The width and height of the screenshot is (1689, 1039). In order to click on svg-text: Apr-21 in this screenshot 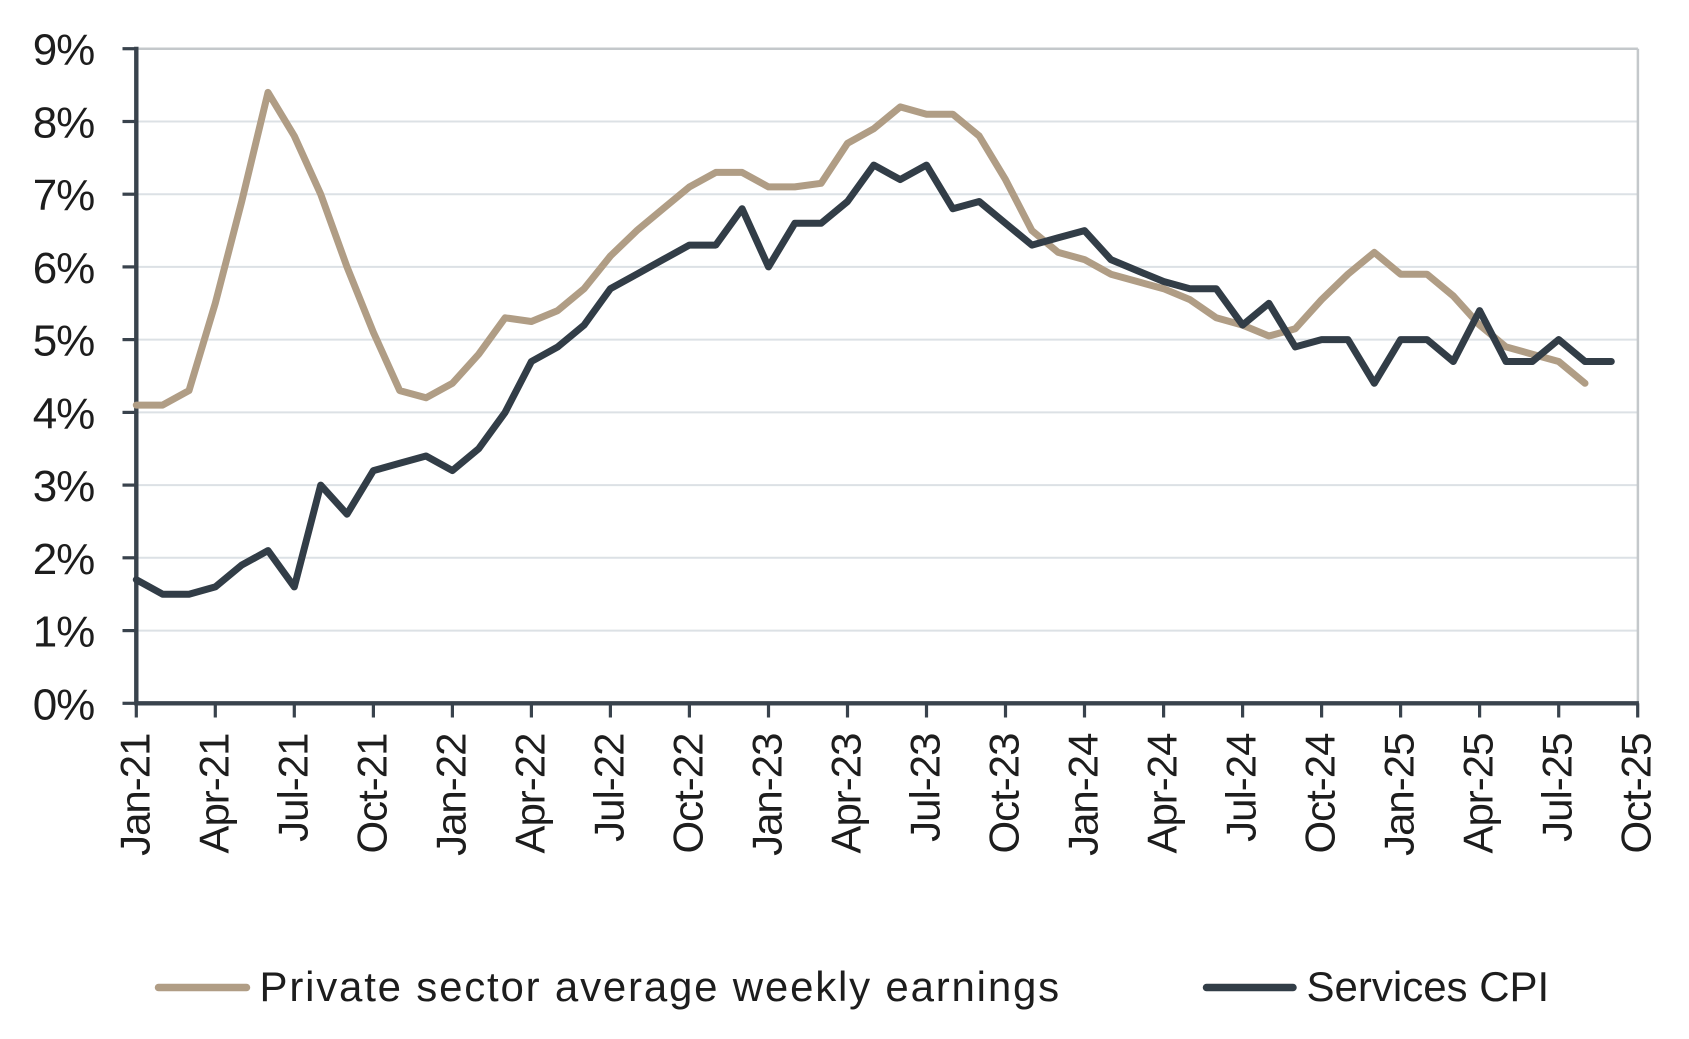, I will do `click(213, 794)`.